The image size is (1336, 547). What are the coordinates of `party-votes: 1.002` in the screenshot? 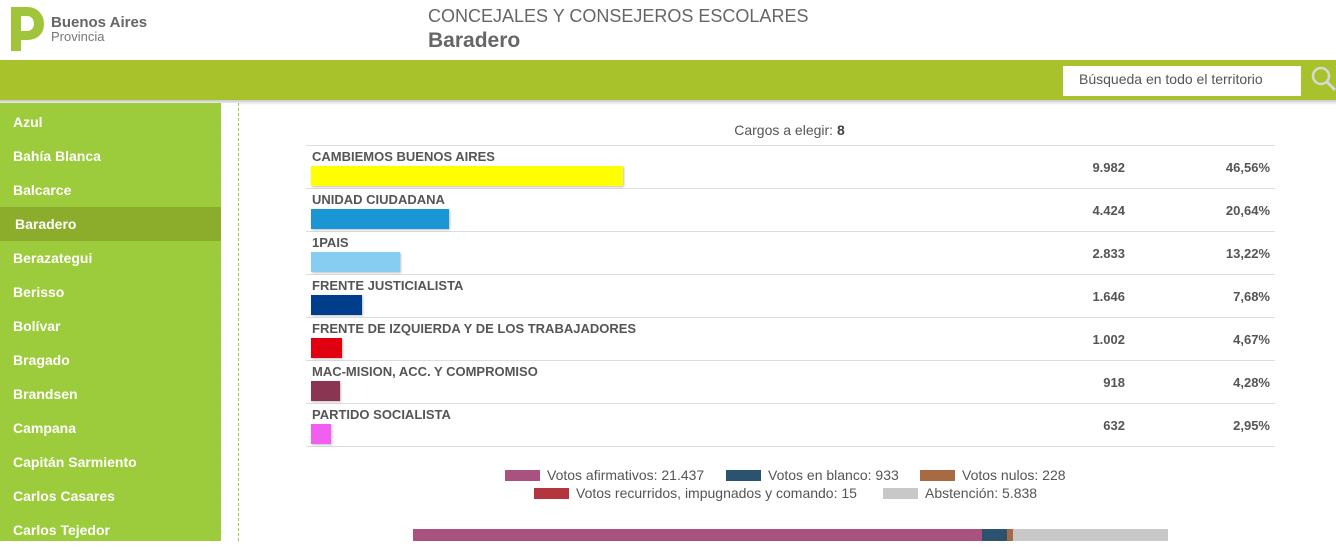 It's located at (1108, 339).